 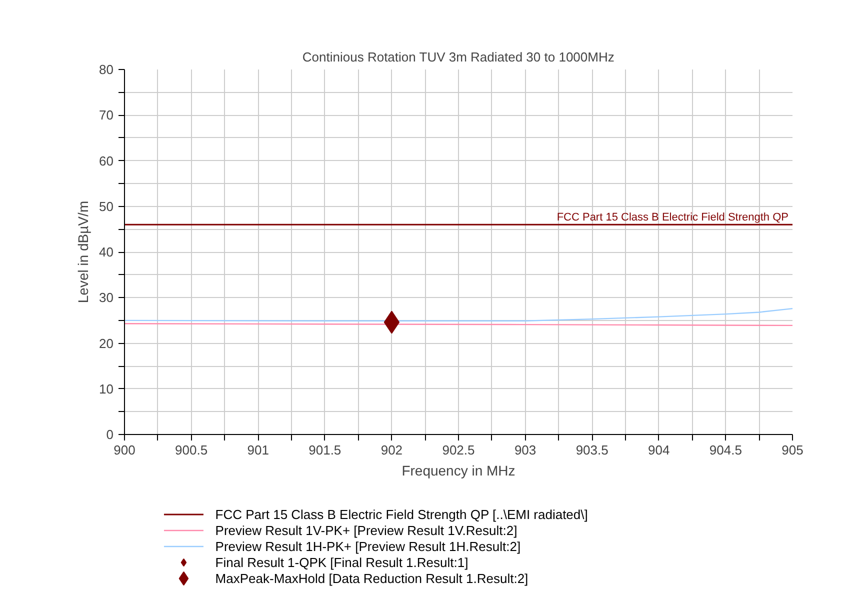 I want to click on y-tick-label: 0, so click(x=110, y=434).